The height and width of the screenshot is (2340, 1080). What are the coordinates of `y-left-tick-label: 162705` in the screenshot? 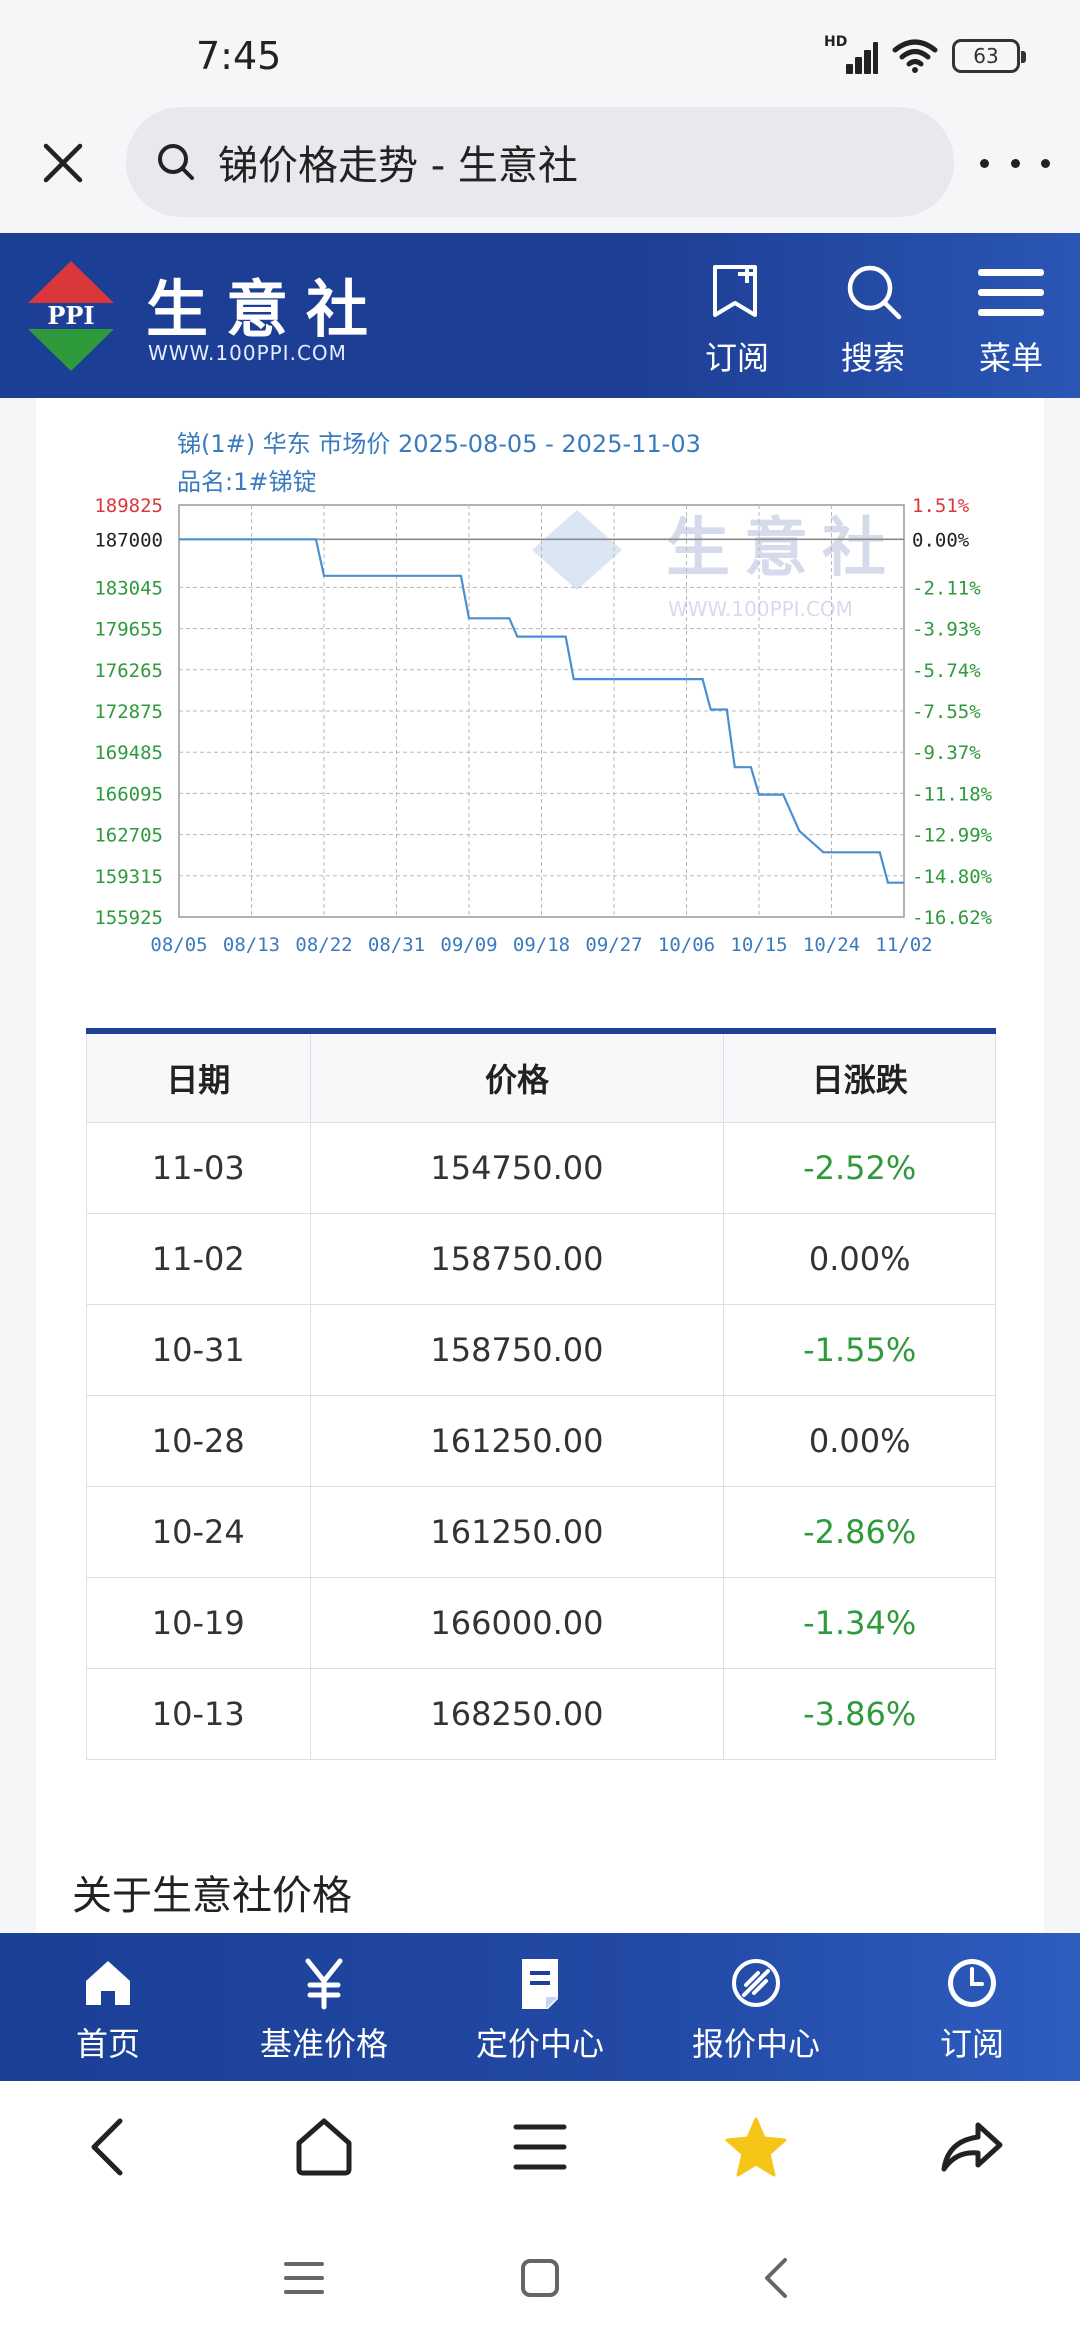 It's located at (128, 836).